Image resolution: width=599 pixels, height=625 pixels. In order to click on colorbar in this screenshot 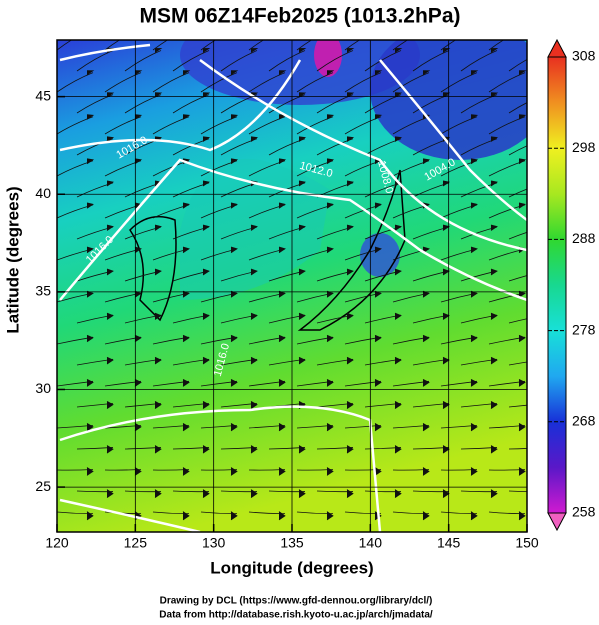, I will do `click(557, 285)`.